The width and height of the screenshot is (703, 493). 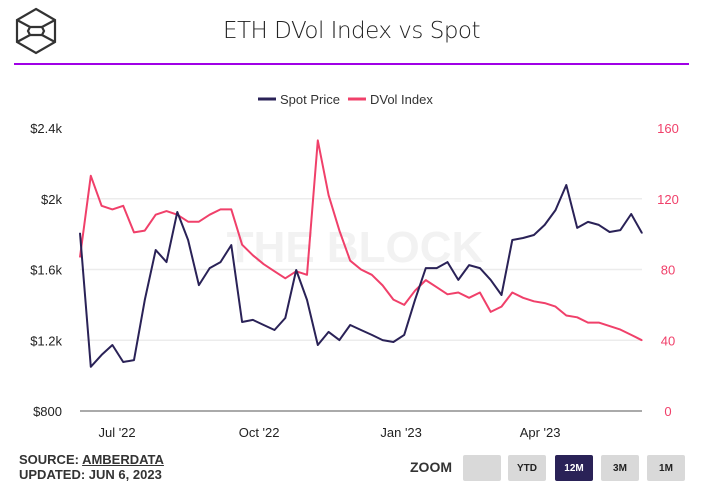 I want to click on source-prefix: SOURCE:, so click(x=51, y=459).